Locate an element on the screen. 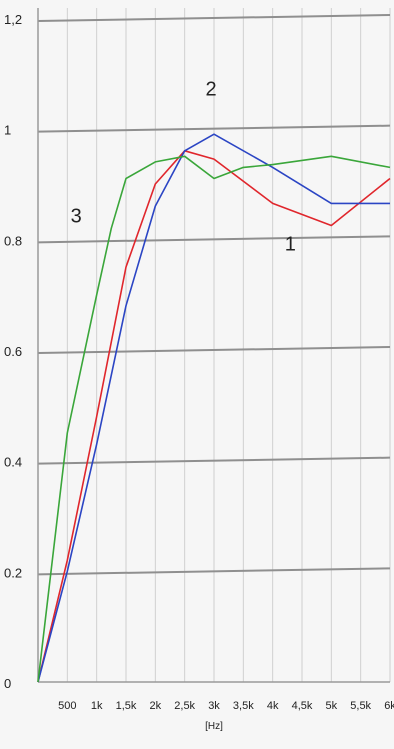  x-tick-label: 4k is located at coordinates (273, 706).